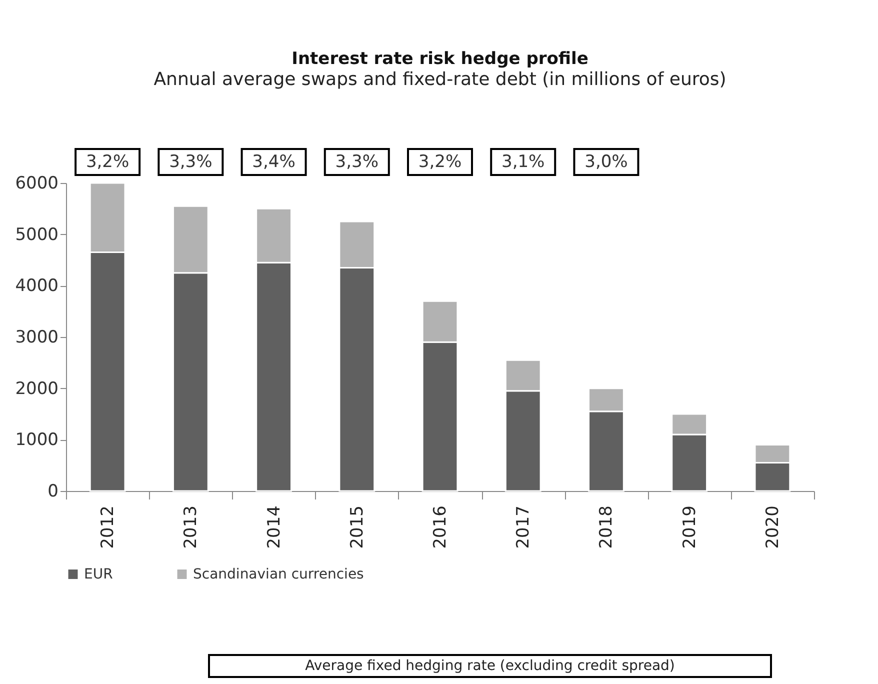 The height and width of the screenshot is (684, 878). What do you see at coordinates (99, 574) in the screenshot?
I see `legend-label: EUR` at bounding box center [99, 574].